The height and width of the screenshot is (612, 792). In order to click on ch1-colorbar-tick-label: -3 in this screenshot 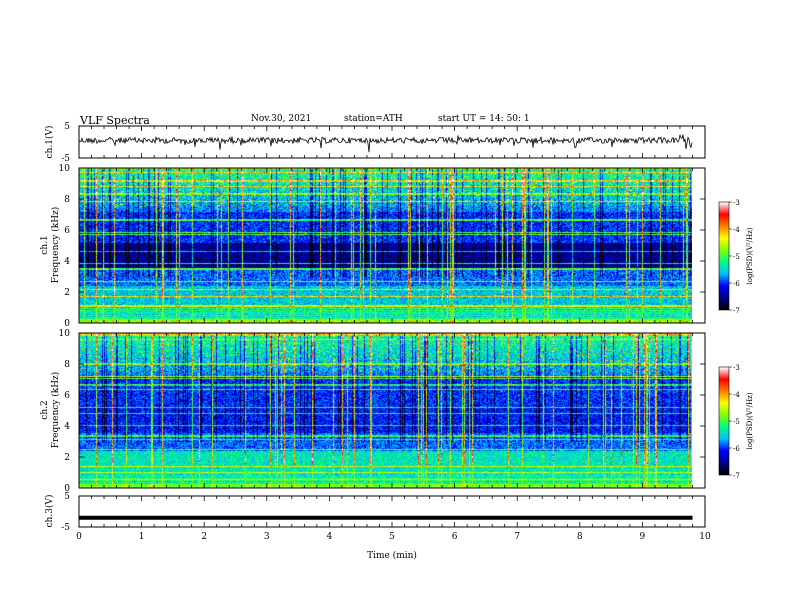, I will do `click(736, 203)`.